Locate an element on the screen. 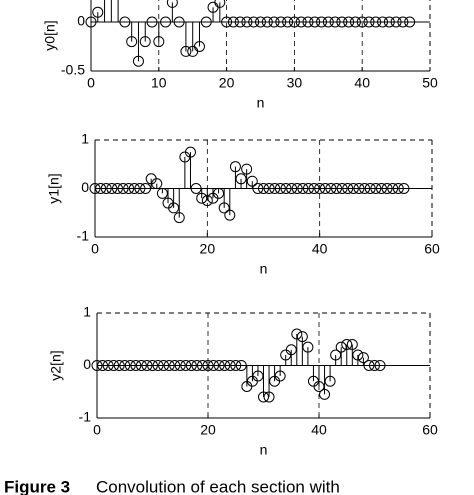 The image size is (474, 495). y-axis-label: y2[n] is located at coordinates (56, 365).